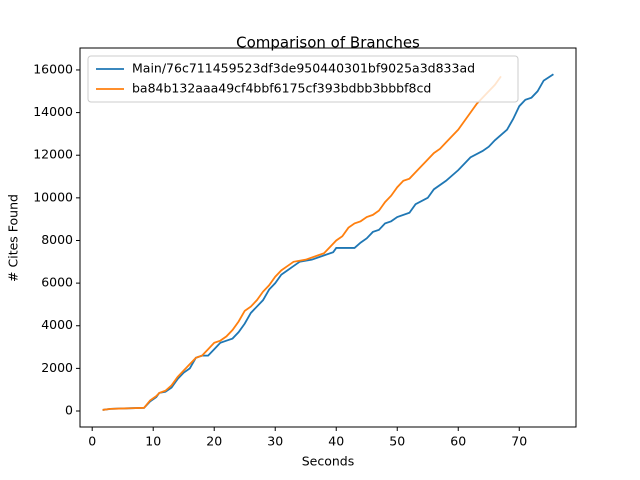 The width and height of the screenshot is (640, 480). What do you see at coordinates (336, 441) in the screenshot?
I see `x-tick-label: 40` at bounding box center [336, 441].